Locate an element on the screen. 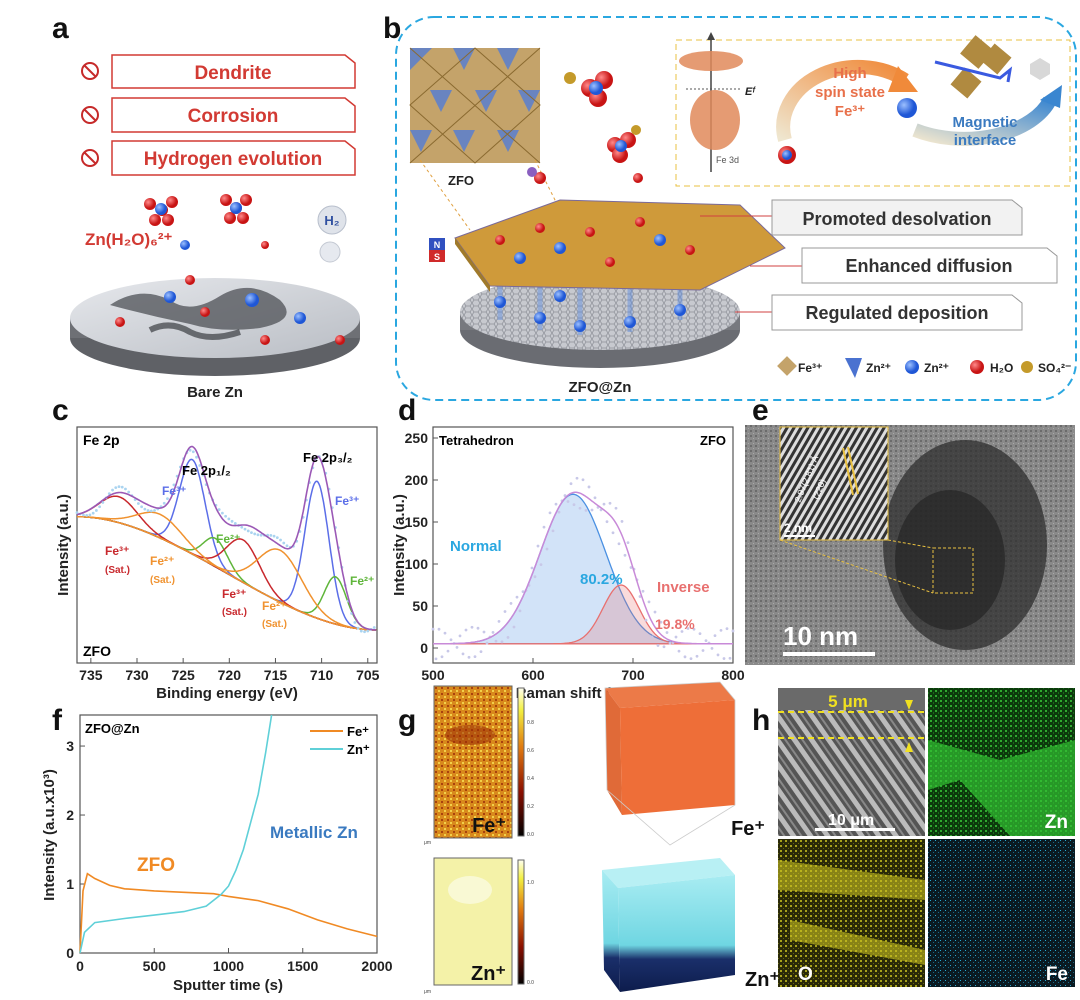 This screenshot has width=1080, height=1000. y-axis-label: Intensity (a.u.x10³) is located at coordinates (49, 835).